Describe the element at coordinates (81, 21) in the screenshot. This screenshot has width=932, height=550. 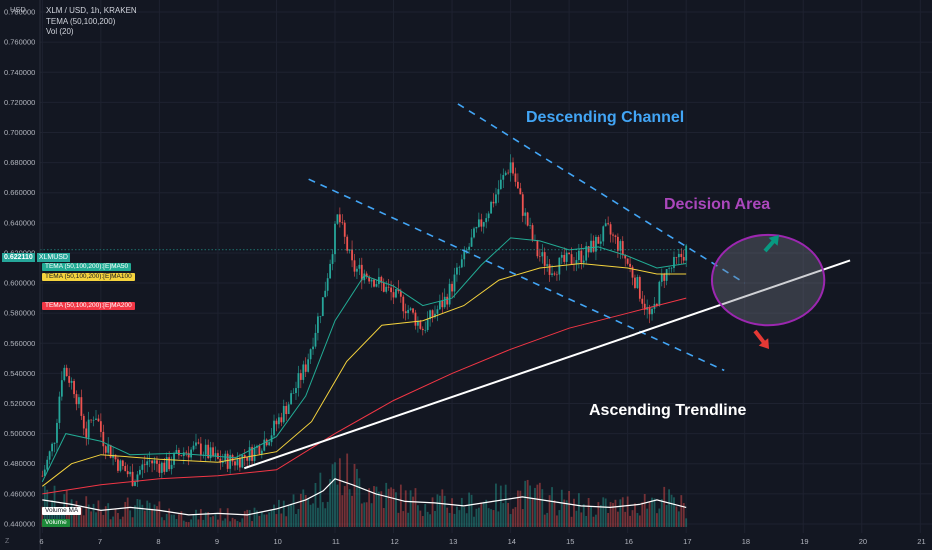
I see `tema-indicator-label: TEMA (50,100,200)` at that location.